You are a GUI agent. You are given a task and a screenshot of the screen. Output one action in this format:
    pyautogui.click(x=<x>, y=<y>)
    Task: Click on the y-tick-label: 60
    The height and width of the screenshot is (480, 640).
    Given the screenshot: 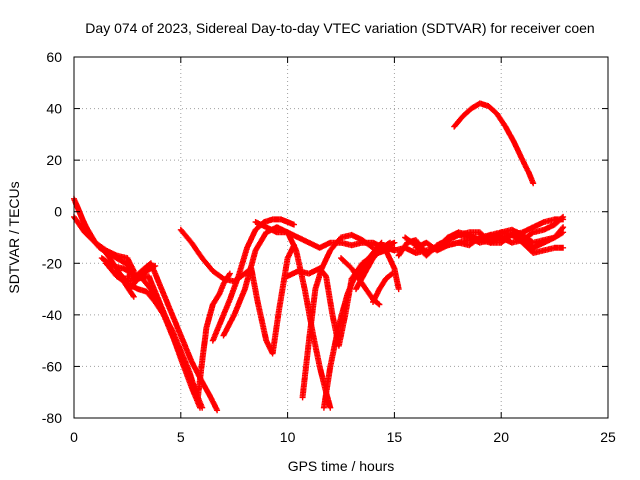 What is the action you would take?
    pyautogui.click(x=54, y=57)
    